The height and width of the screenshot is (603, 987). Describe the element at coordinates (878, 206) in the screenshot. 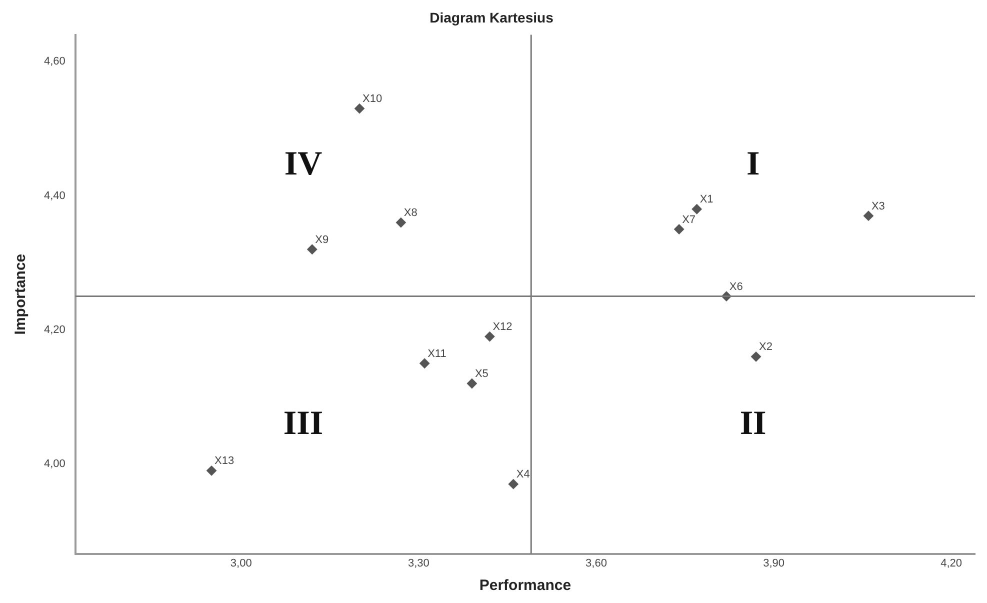

I see `series-label: X3` at that location.